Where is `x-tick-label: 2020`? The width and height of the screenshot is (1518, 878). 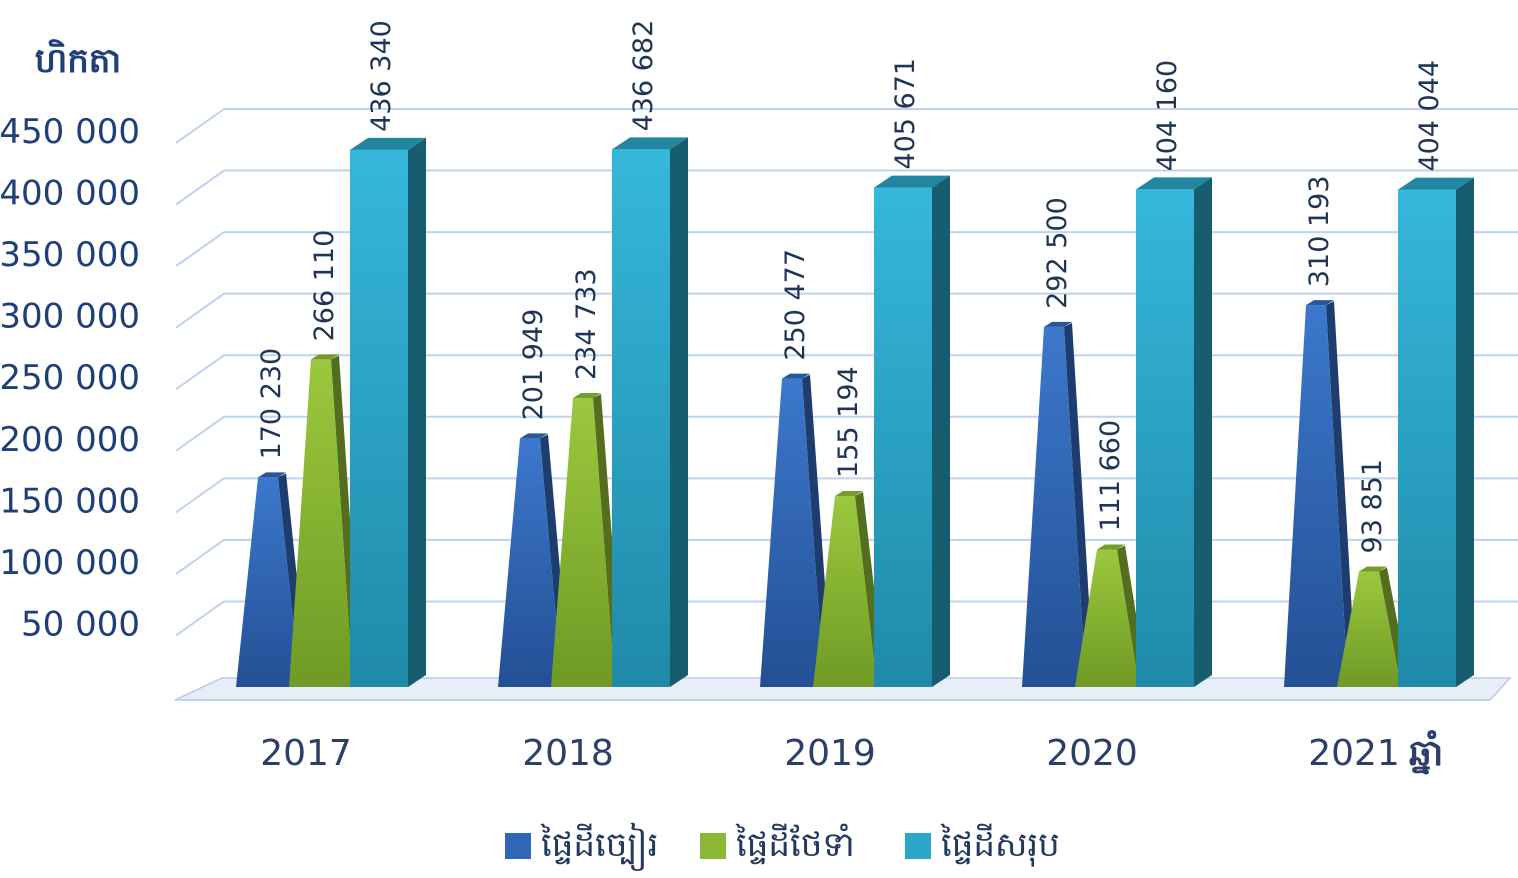 x-tick-label: 2020 is located at coordinates (1092, 753).